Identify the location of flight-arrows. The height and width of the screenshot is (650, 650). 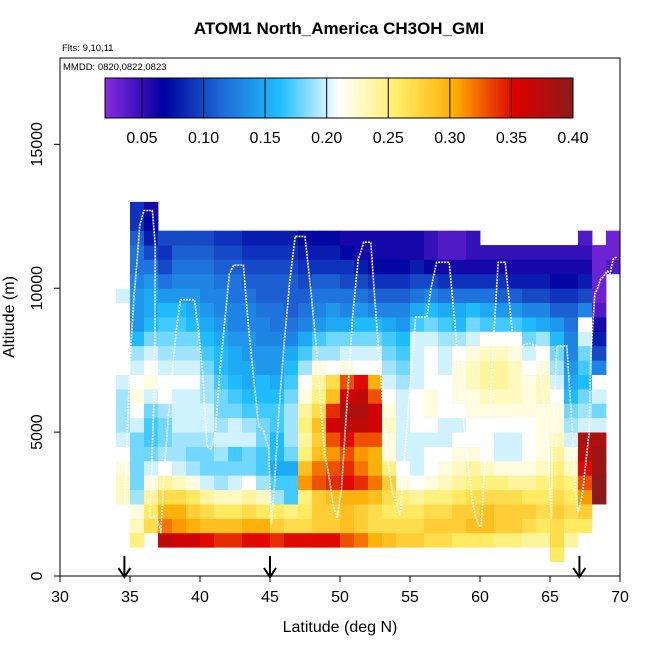
(352, 567).